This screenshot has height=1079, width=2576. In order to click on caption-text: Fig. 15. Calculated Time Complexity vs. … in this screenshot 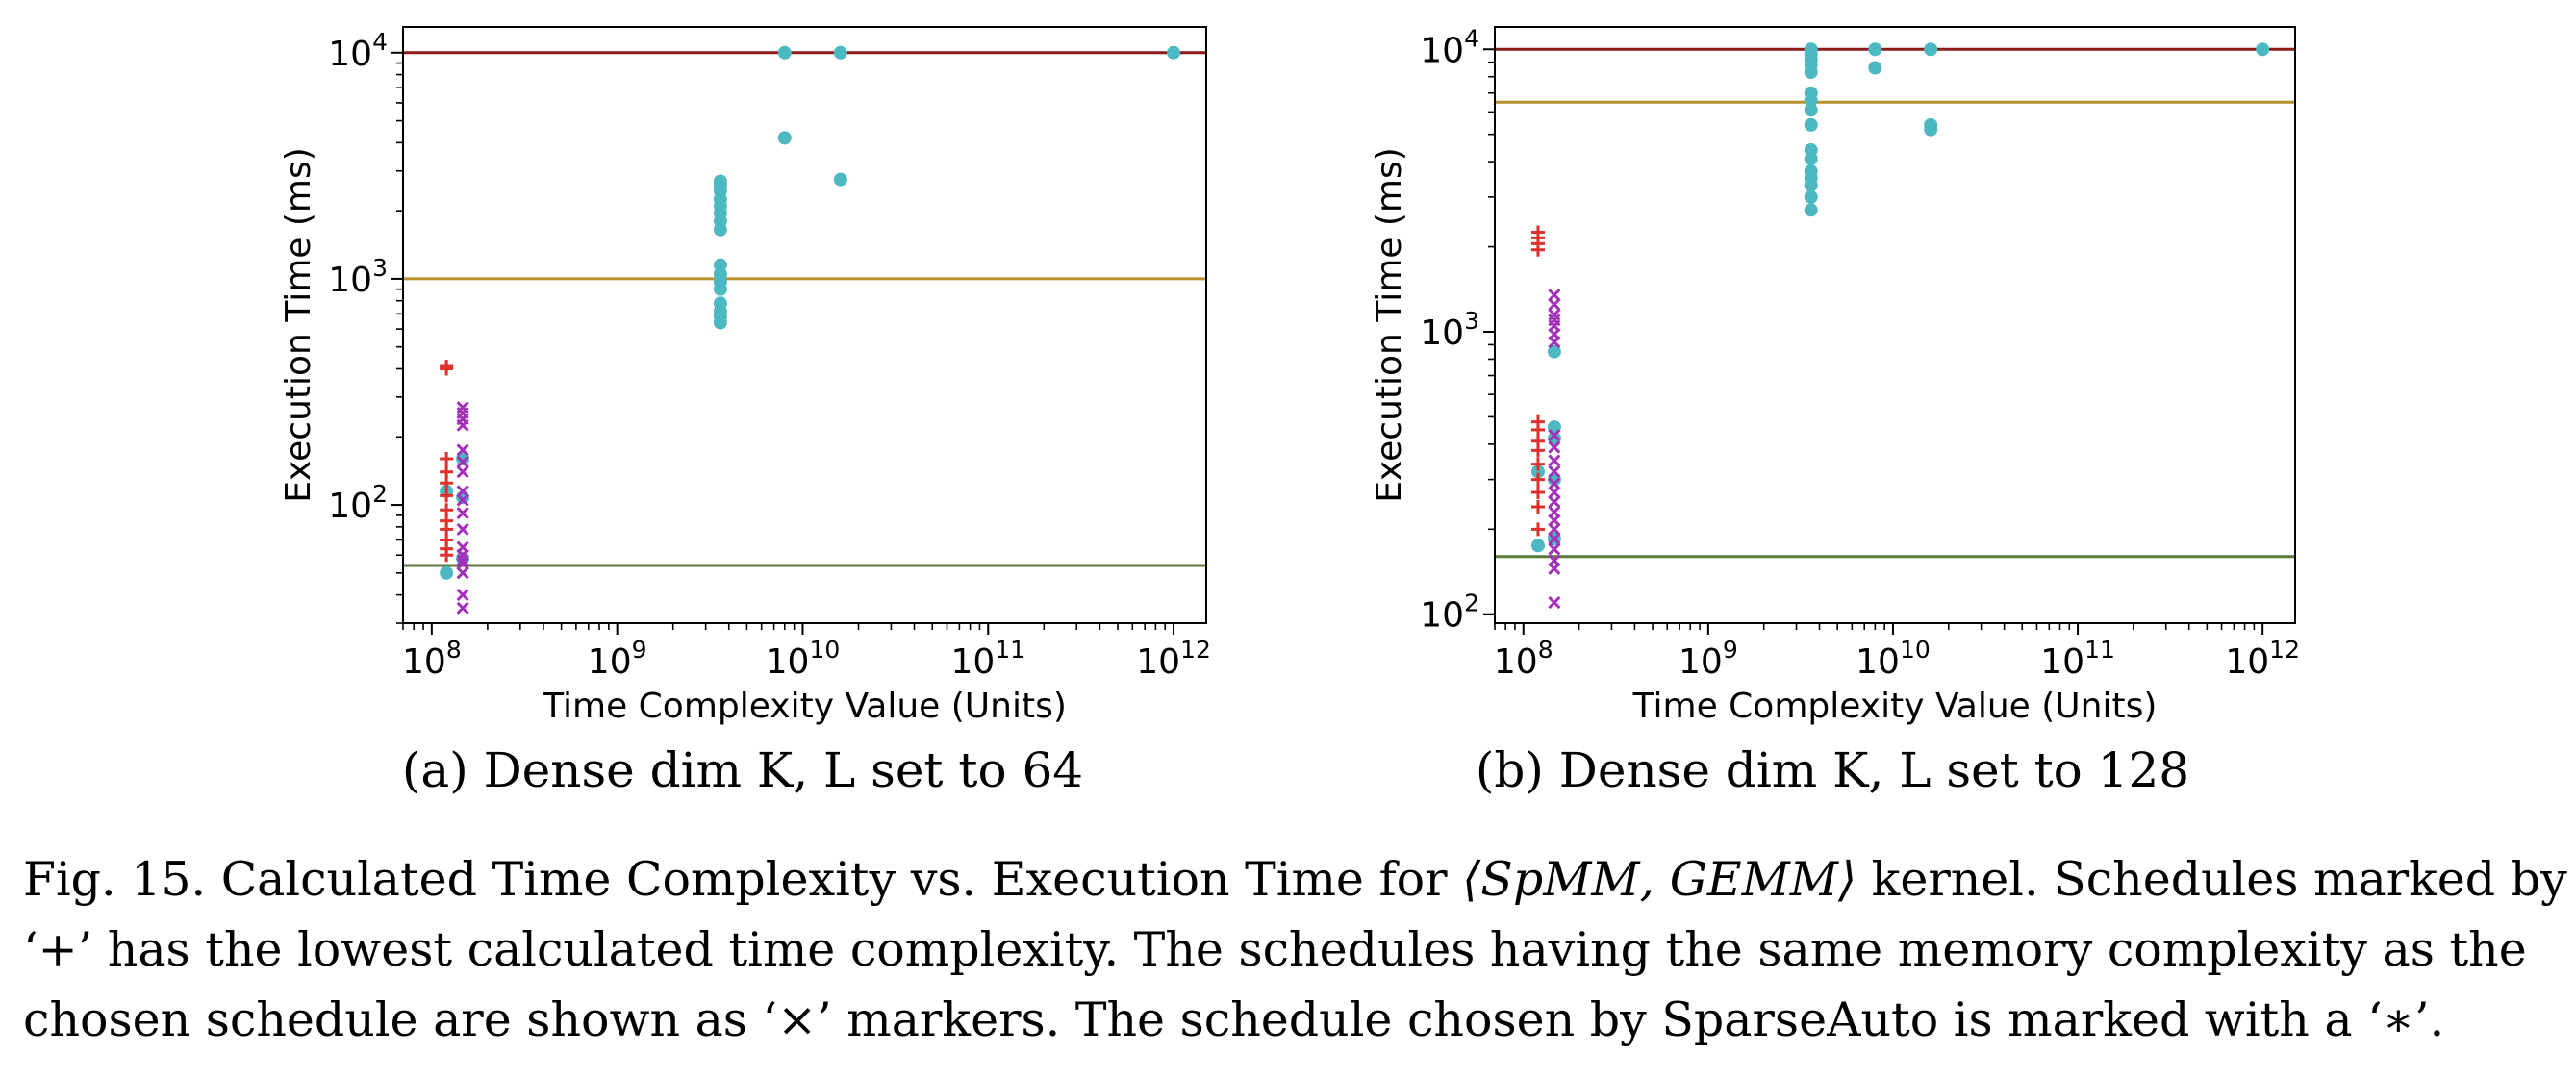, I will do `click(743, 879)`.